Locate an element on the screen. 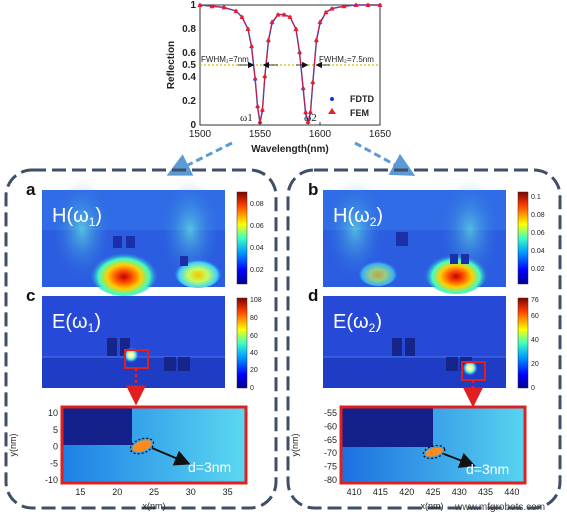 Image resolution: width=567 pixels, height=515 pixels. panel-a-lobe-left is located at coordinates (82, 230).